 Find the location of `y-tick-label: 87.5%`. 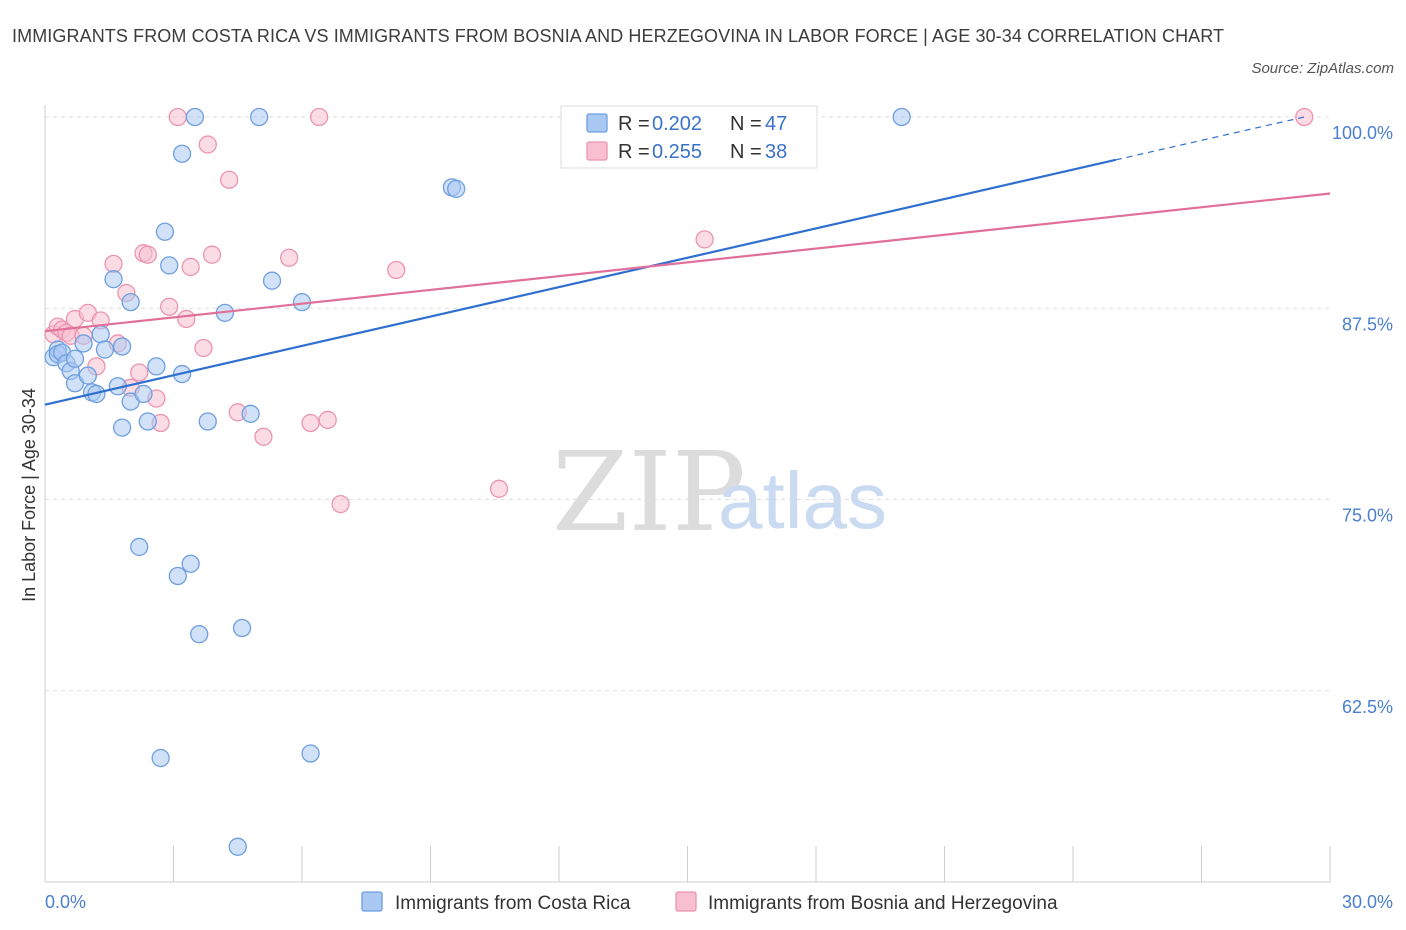

y-tick-label: 87.5% is located at coordinates (1367, 324).